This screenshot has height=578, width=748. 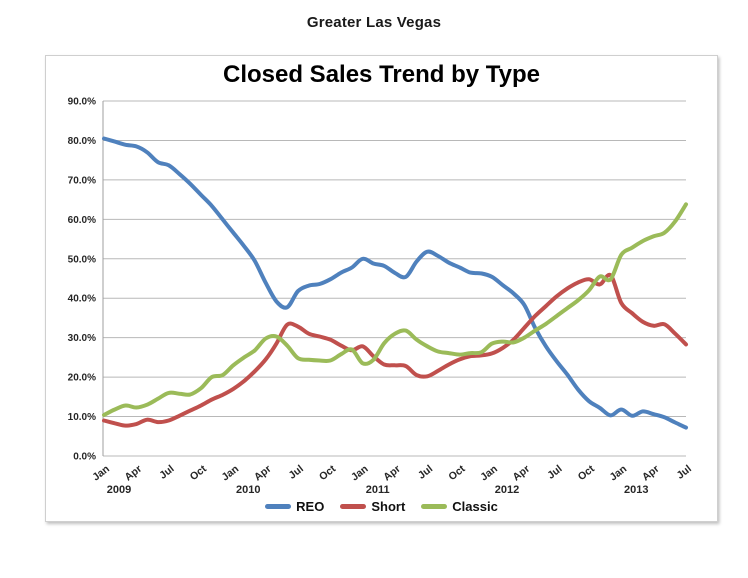 I want to click on y-tick-label: 80.0%, so click(x=82, y=141).